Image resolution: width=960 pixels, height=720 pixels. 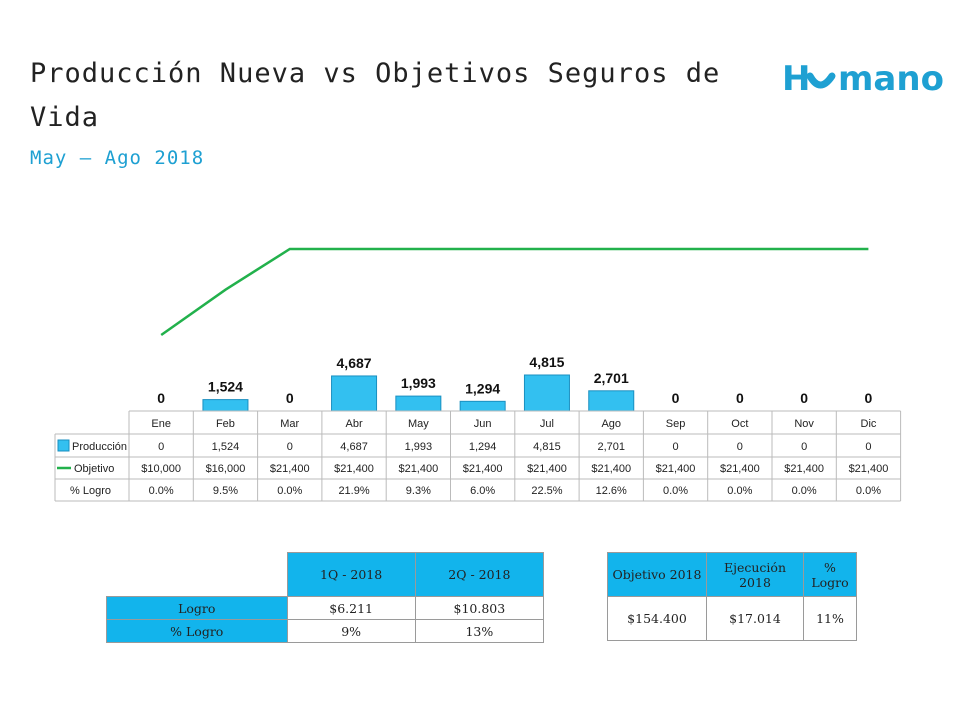 I want to click on quarter-cell: $10.803, so click(x=479, y=608).